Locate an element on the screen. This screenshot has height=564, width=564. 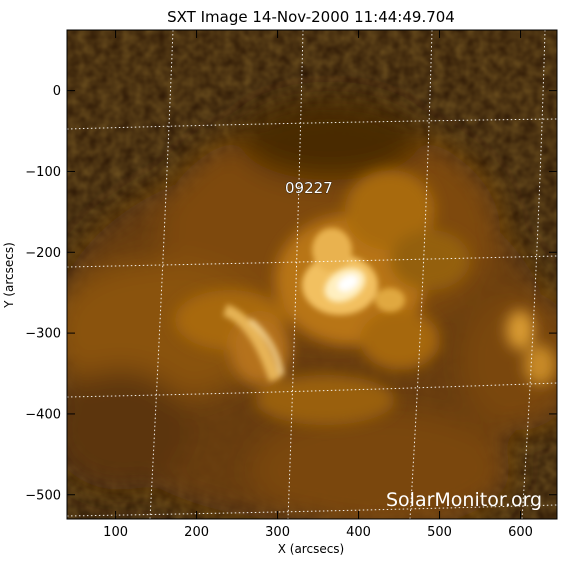
y-tick-label: 0 is located at coordinates (57, 91).